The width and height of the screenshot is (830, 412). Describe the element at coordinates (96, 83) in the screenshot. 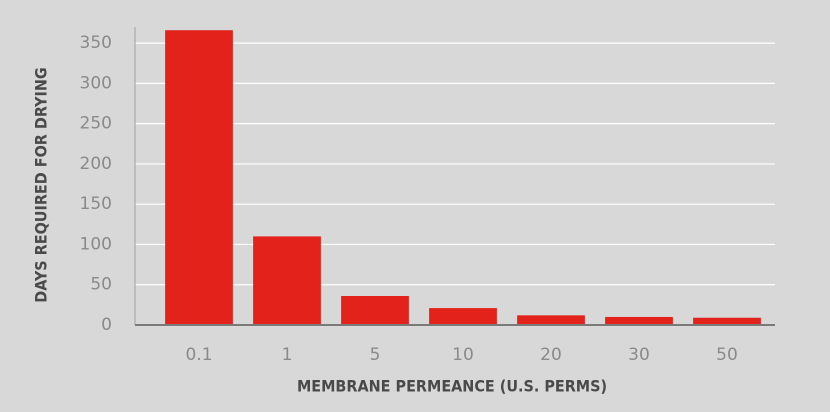

I see `y-tick-label: 300` at that location.